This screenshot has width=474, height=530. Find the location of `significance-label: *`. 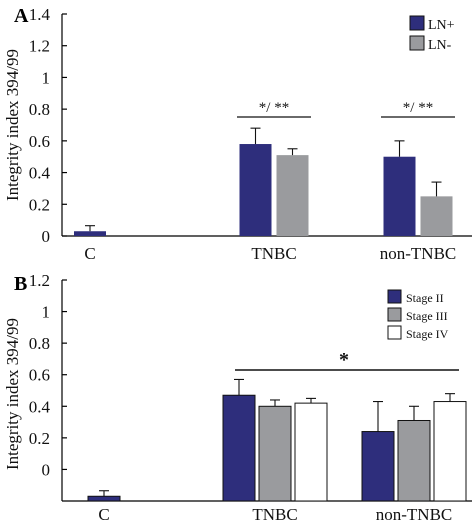

significance-label: * is located at coordinates (344, 360).